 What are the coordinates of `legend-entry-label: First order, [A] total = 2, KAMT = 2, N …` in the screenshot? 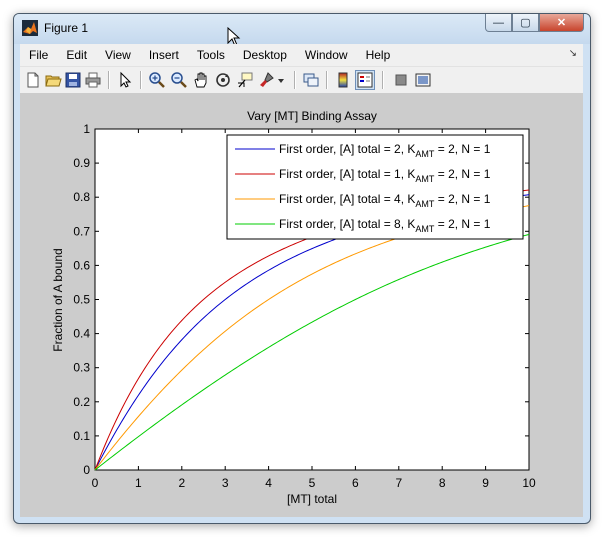 It's located at (385, 150).